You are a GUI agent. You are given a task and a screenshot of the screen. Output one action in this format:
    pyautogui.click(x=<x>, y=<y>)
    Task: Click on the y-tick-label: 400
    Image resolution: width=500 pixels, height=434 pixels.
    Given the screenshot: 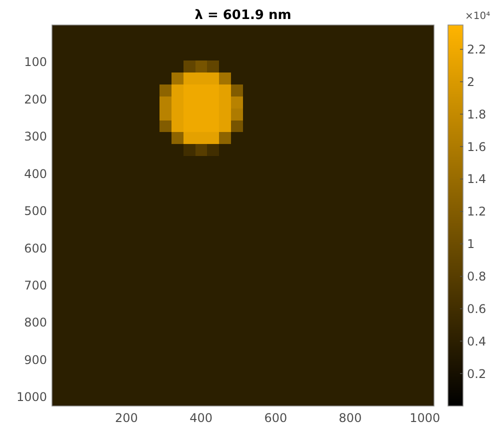 What is the action you would take?
    pyautogui.click(x=35, y=173)
    